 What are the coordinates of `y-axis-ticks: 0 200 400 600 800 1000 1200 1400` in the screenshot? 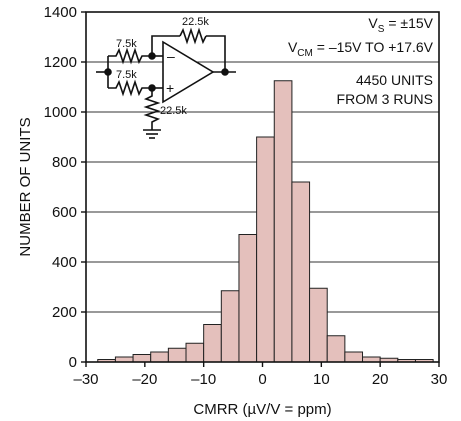 It's located at (65, 187).